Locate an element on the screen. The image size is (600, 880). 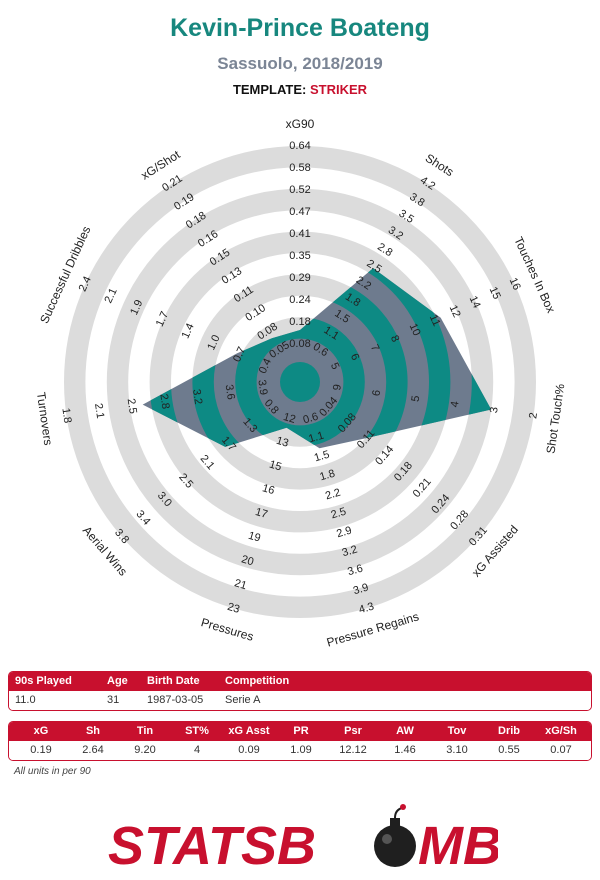
axis-tick-label: 0.4 is located at coordinates (265, 366).